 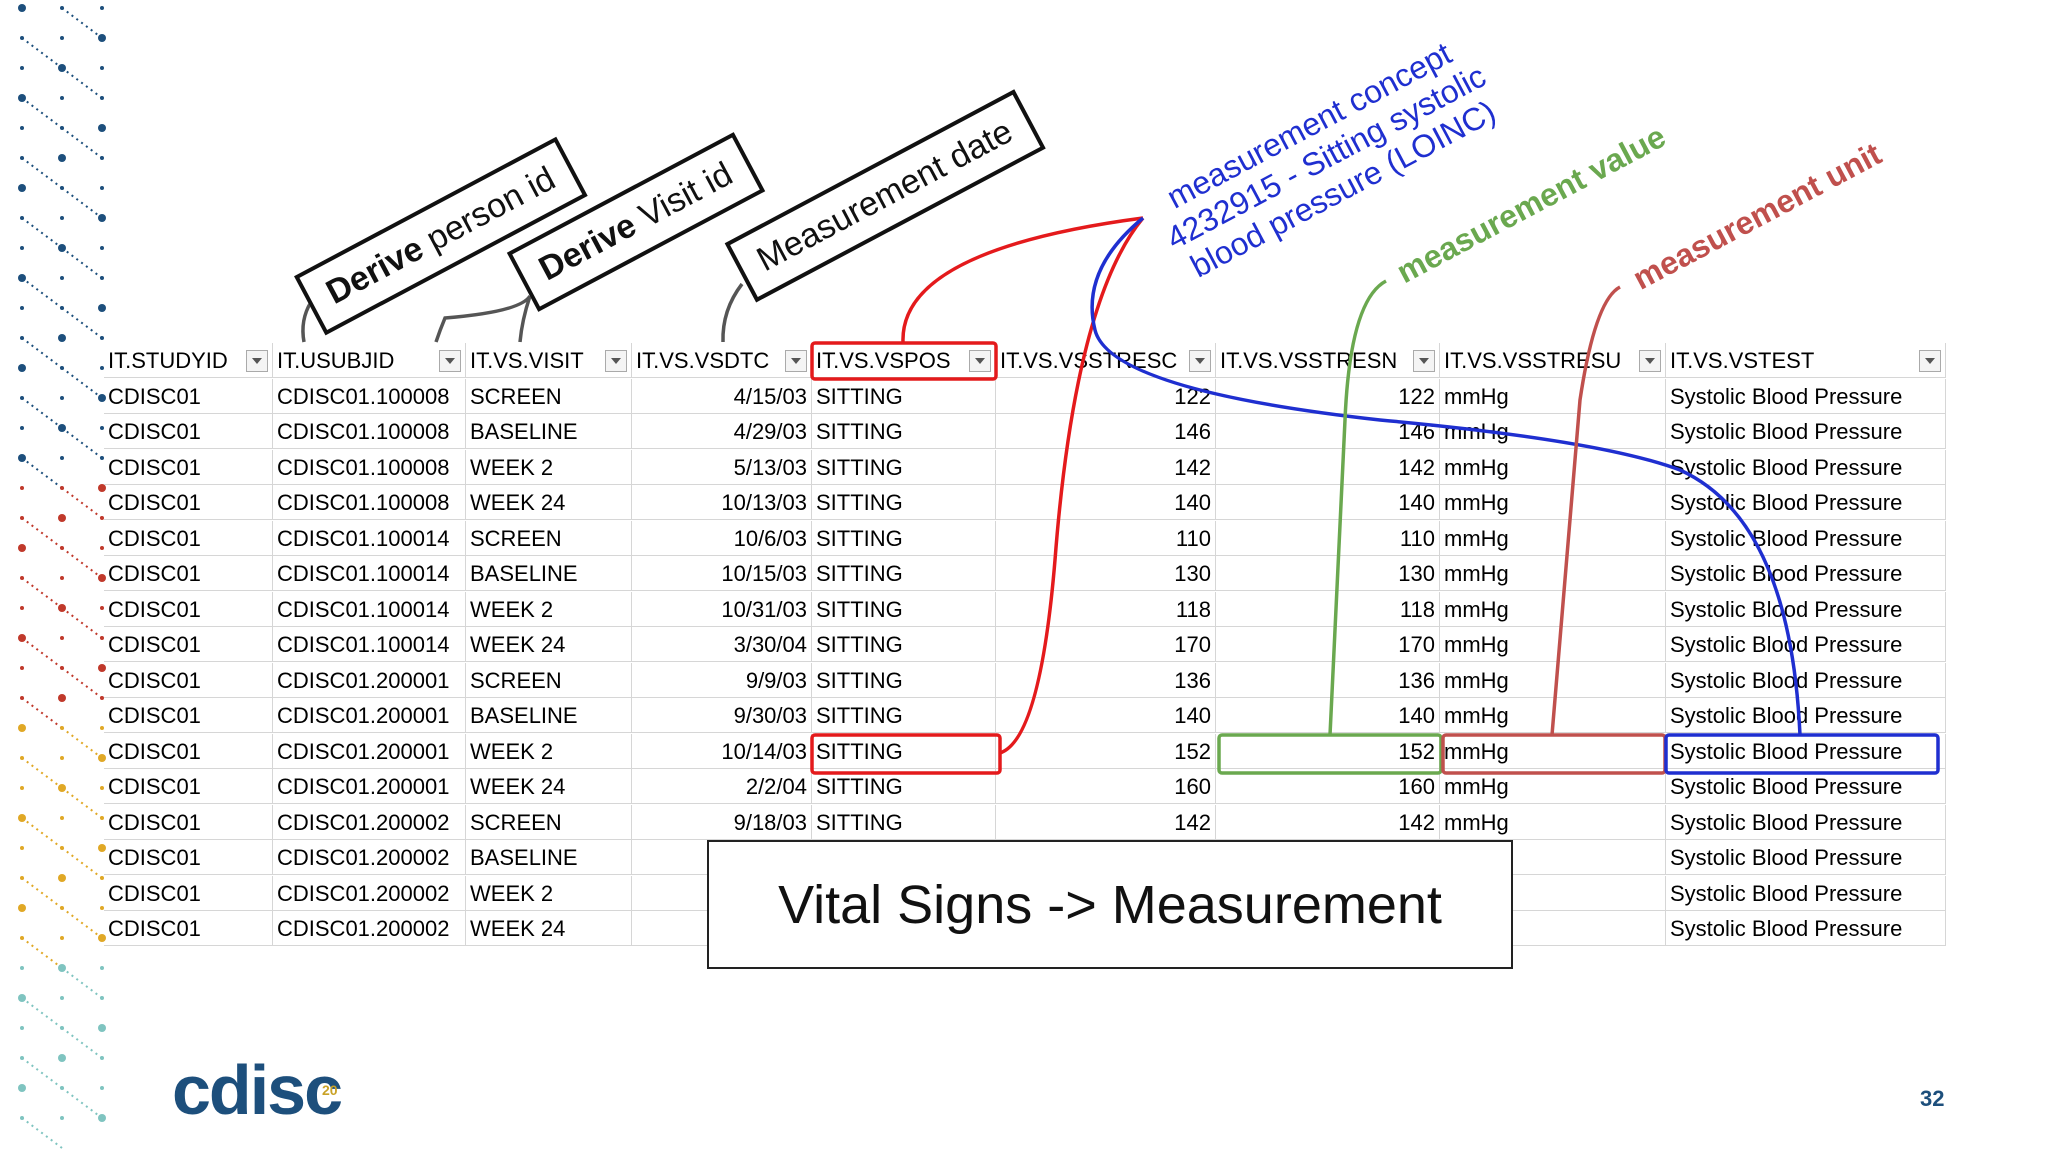 What do you see at coordinates (722, 822) in the screenshot?
I see `table-cell: 9/18/03` at bounding box center [722, 822].